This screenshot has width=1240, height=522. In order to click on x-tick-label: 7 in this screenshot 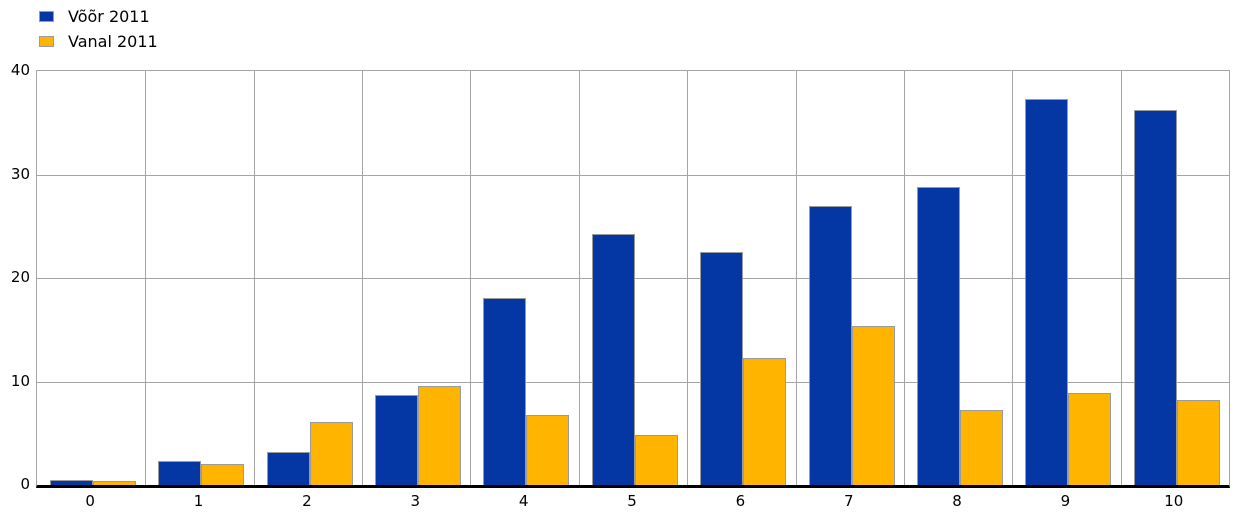, I will do `click(848, 501)`.